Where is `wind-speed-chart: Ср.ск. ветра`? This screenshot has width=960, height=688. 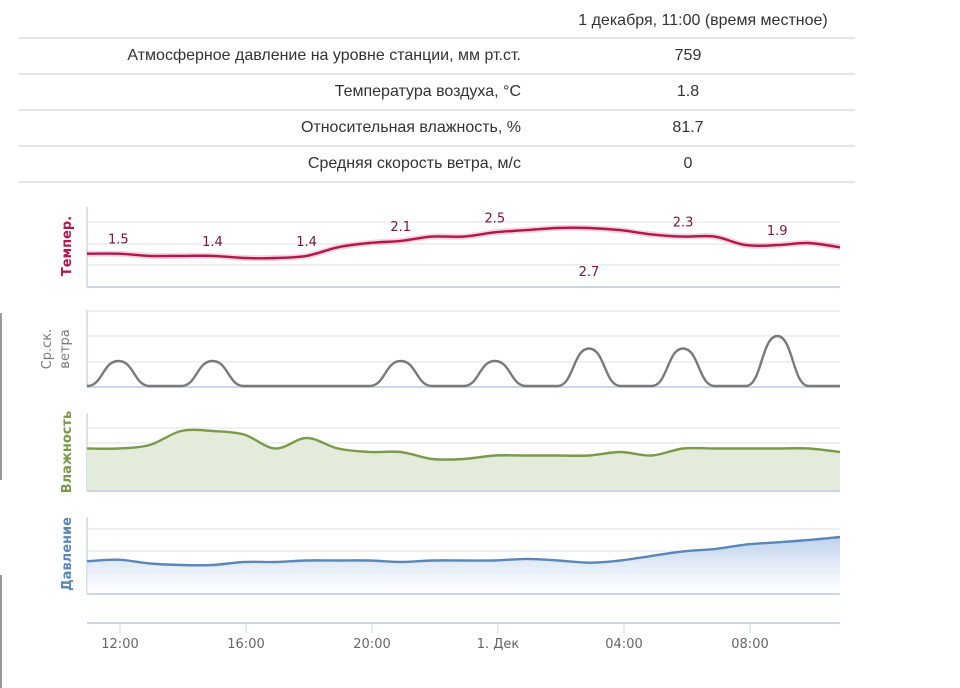
wind-speed-chart: Ср.ск. ветра is located at coordinates (440, 349).